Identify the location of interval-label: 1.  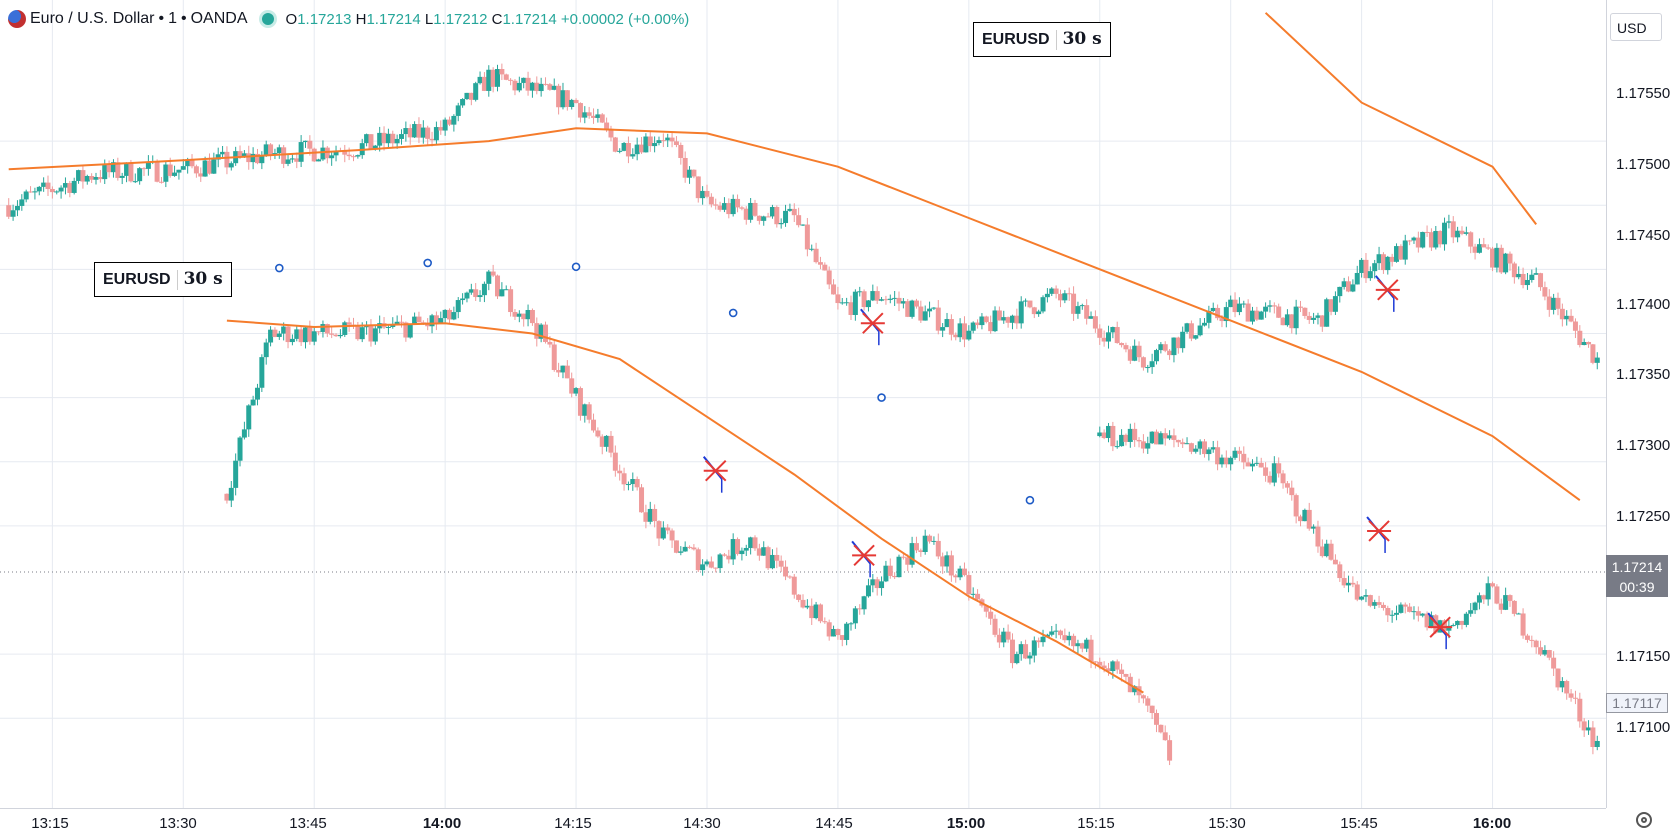
(172, 18).